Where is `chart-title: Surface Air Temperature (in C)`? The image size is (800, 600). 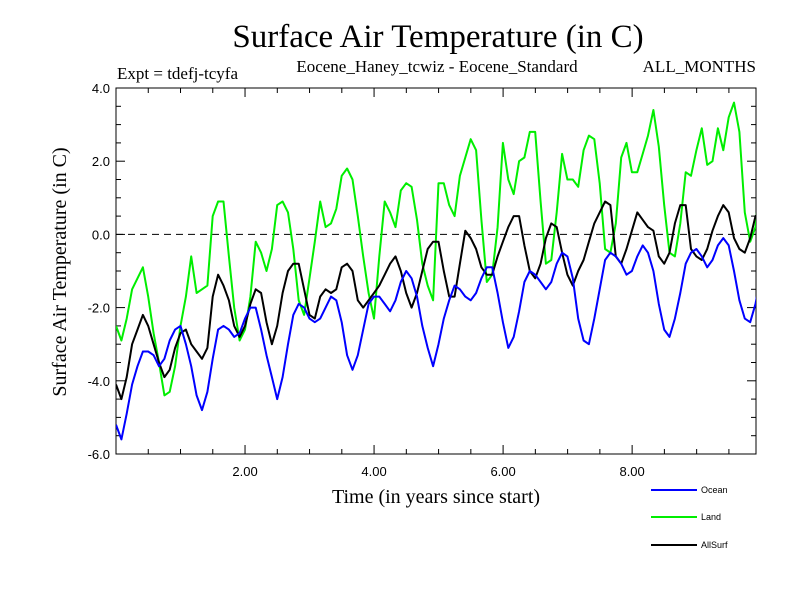 chart-title: Surface Air Temperature (in C) is located at coordinates (437, 37).